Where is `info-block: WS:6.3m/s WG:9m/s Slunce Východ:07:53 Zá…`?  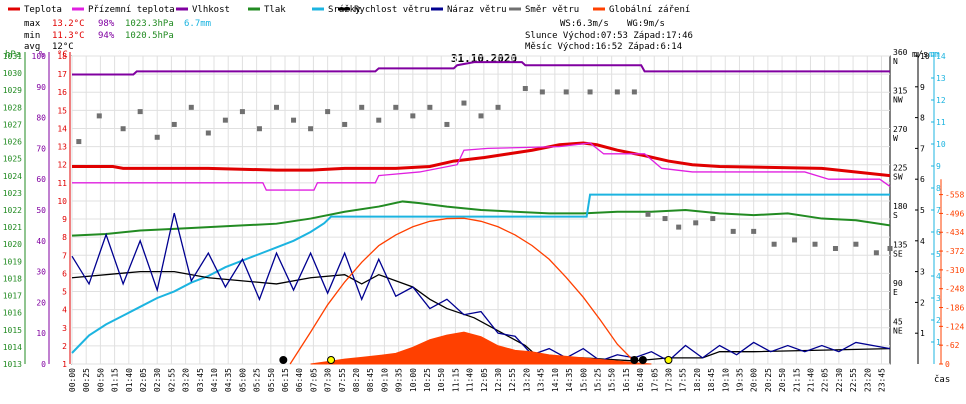
info-block: WS:6.3m/s WG:9m/s Slunce Východ:07:53 Zá… is located at coordinates (609, 35).